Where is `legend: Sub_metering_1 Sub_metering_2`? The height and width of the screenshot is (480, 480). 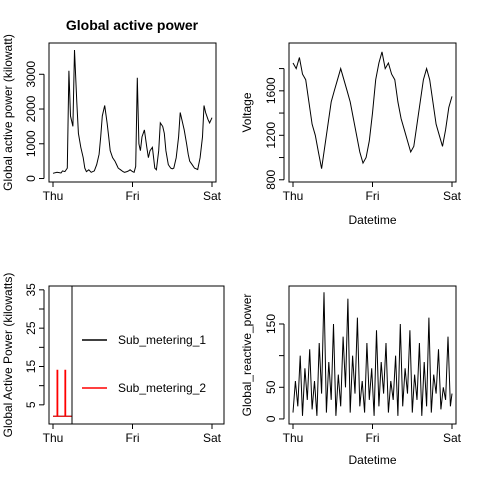
legend: Sub_metering_1 Sub_metering_2 is located at coordinates (148, 355).